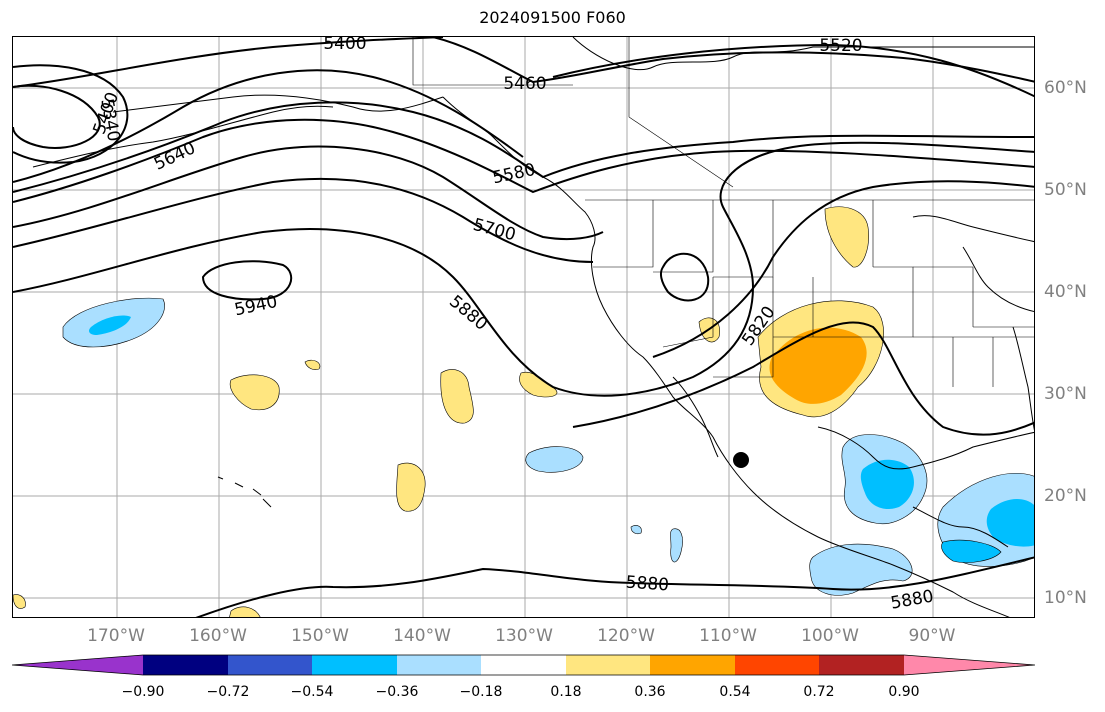 The width and height of the screenshot is (1105, 712). Describe the element at coordinates (728, 636) in the screenshot. I see `lon-label: 110°W` at that location.